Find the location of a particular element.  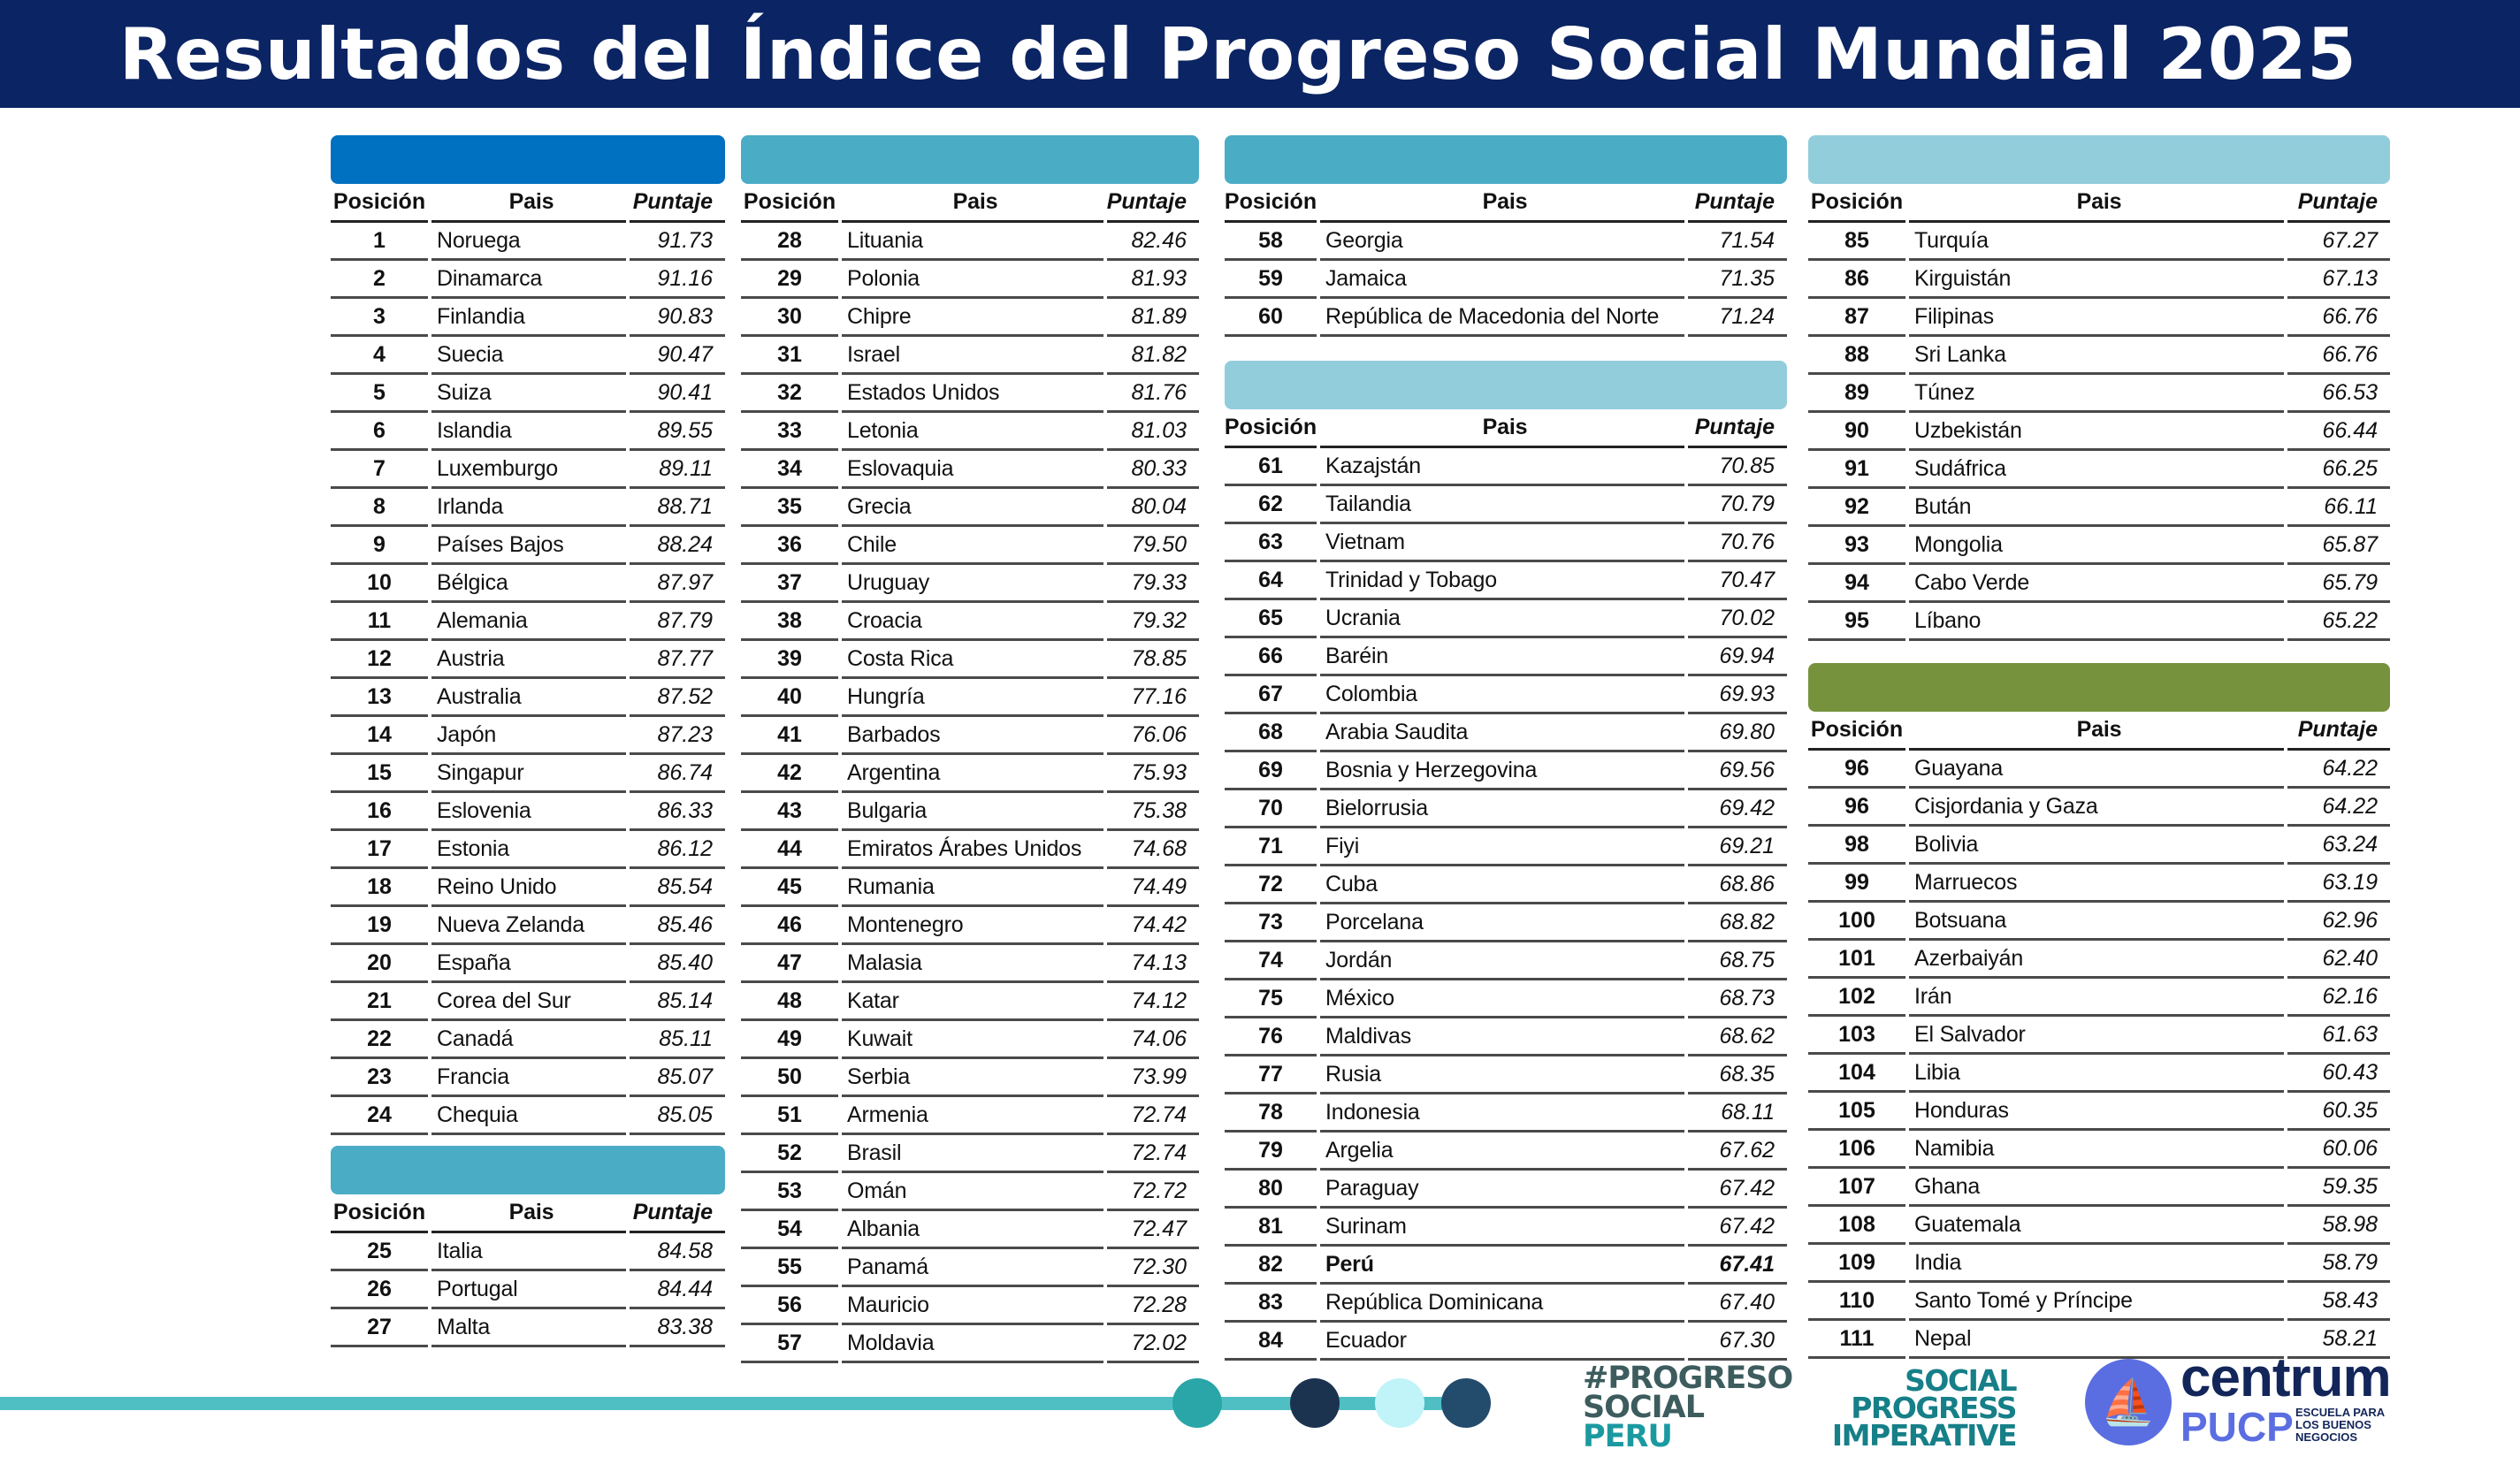

country-cell: Bután is located at coordinates (2096, 508).